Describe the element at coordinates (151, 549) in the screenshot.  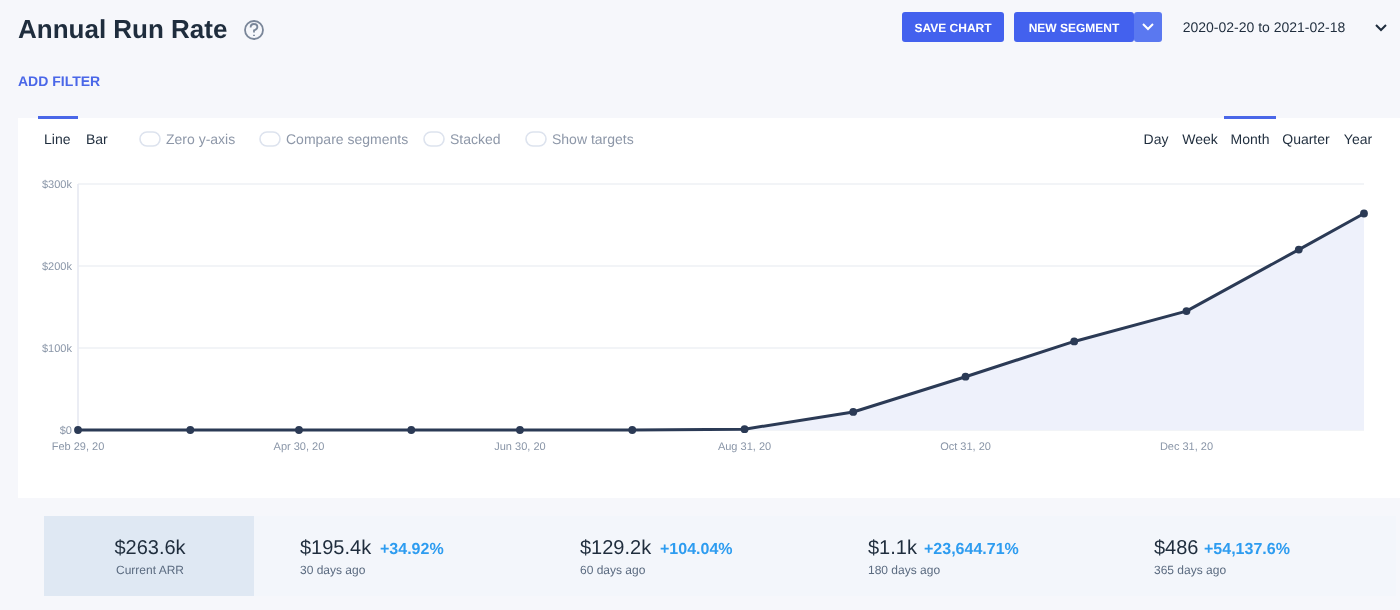
I see `text: $263.6k` at that location.